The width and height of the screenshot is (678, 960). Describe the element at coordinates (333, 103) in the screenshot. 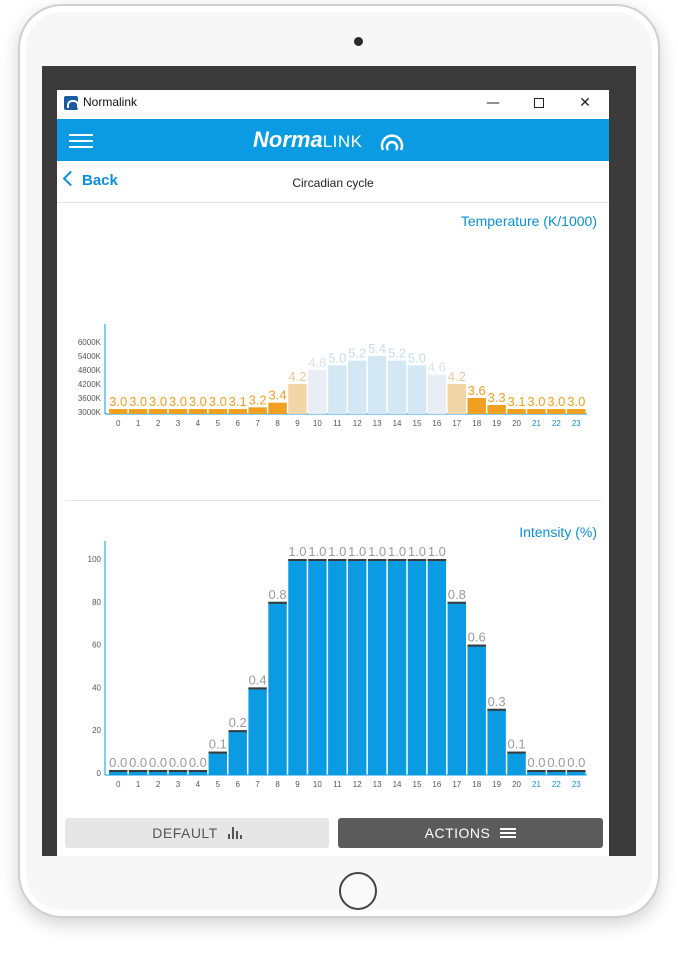

I see `window-titlebar: Normalink — ✕` at that location.